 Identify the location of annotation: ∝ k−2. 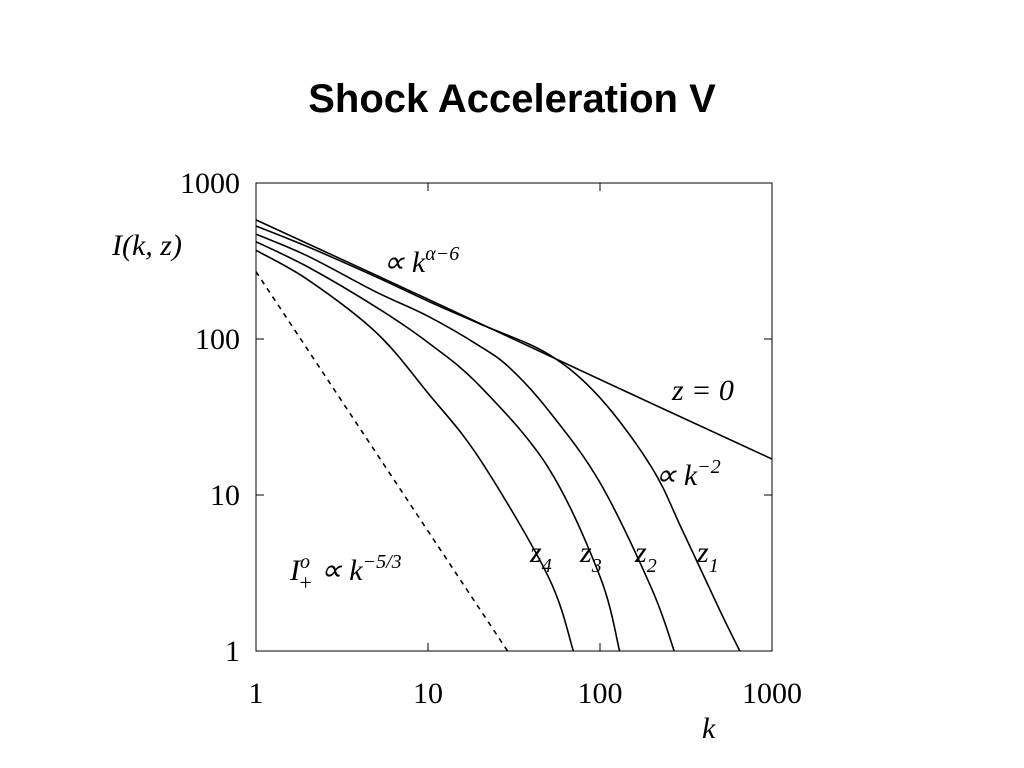
(688, 474).